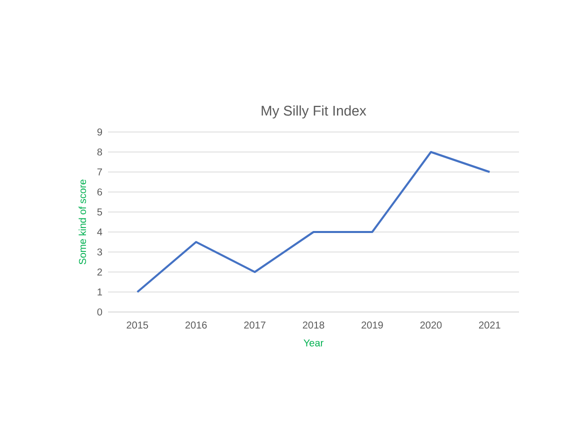  Describe the element at coordinates (99, 172) in the screenshot. I see `y-tick-label: 7` at that location.